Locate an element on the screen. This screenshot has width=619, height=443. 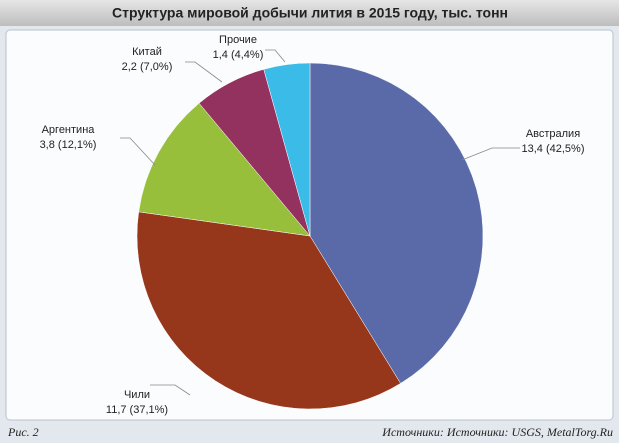
title-bar is located at coordinates (309, 13).